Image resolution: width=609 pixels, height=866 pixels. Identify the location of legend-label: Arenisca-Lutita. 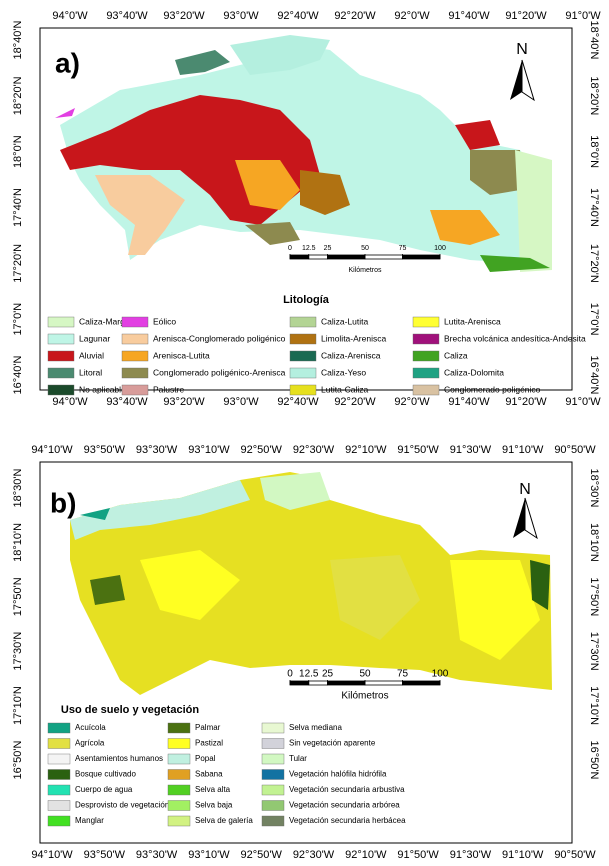
(181, 355).